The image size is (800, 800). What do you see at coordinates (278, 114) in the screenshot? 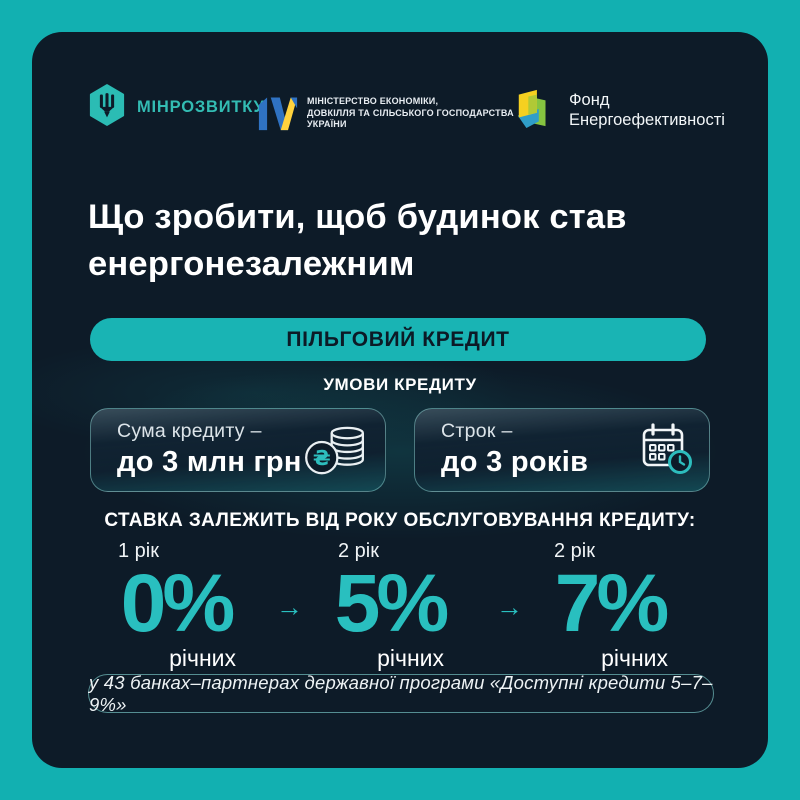
I see `ministry-mark-icon` at bounding box center [278, 114].